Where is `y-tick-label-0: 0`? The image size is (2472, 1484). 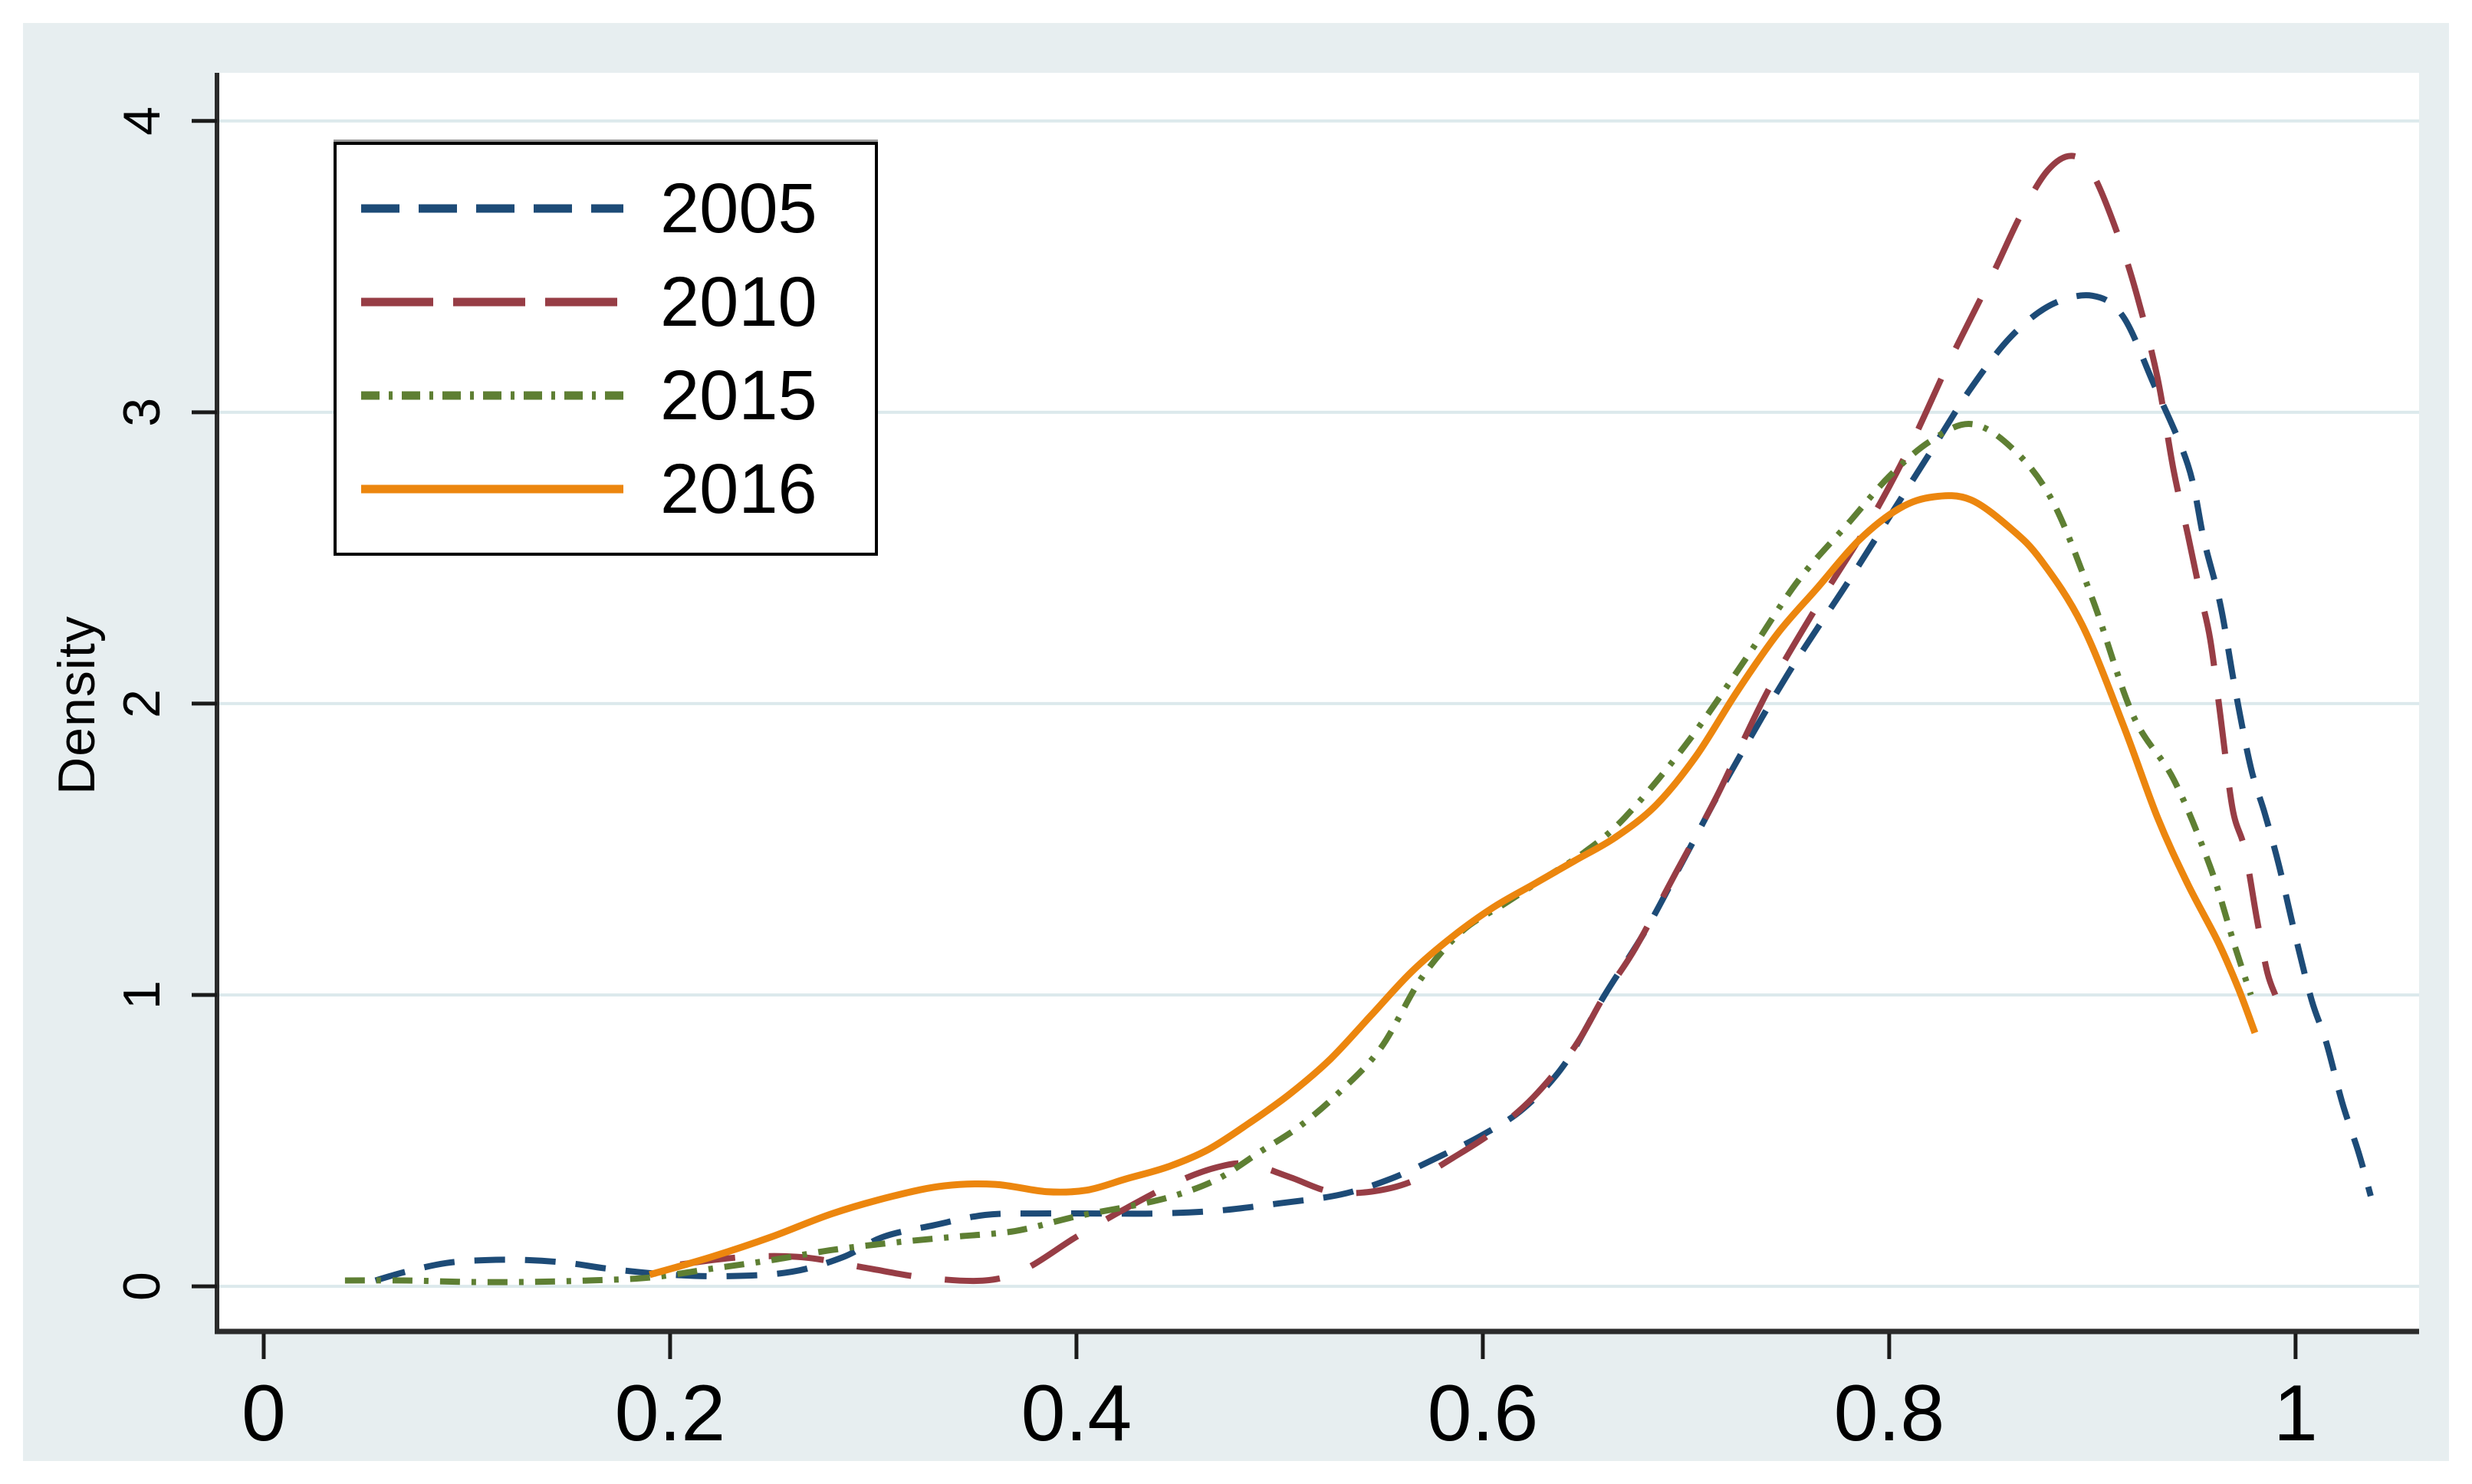
y-tick-label-0: 0 is located at coordinates (142, 1286).